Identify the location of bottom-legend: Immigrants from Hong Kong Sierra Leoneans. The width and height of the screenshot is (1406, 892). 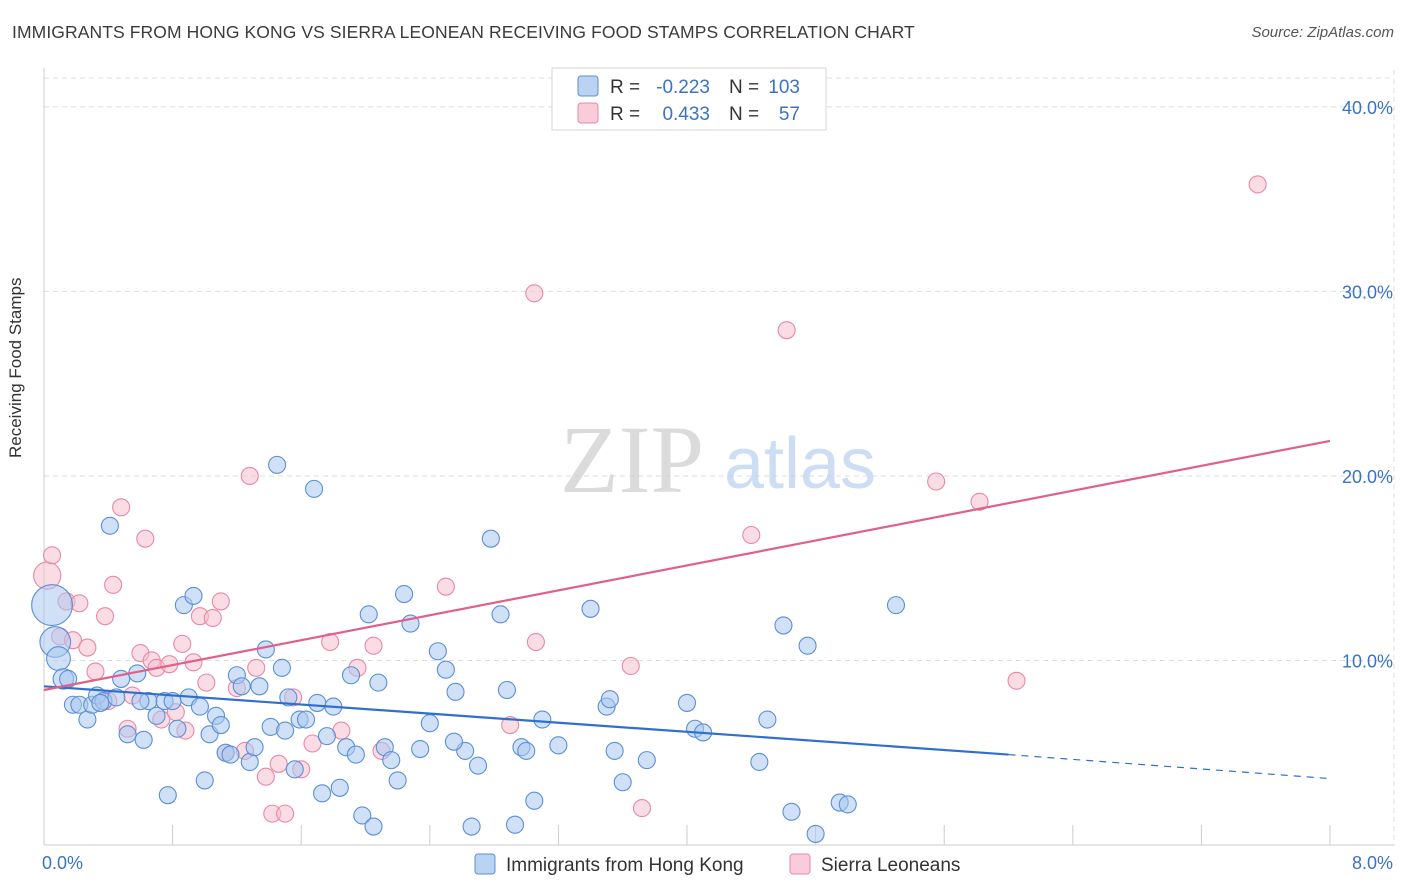
(717, 864).